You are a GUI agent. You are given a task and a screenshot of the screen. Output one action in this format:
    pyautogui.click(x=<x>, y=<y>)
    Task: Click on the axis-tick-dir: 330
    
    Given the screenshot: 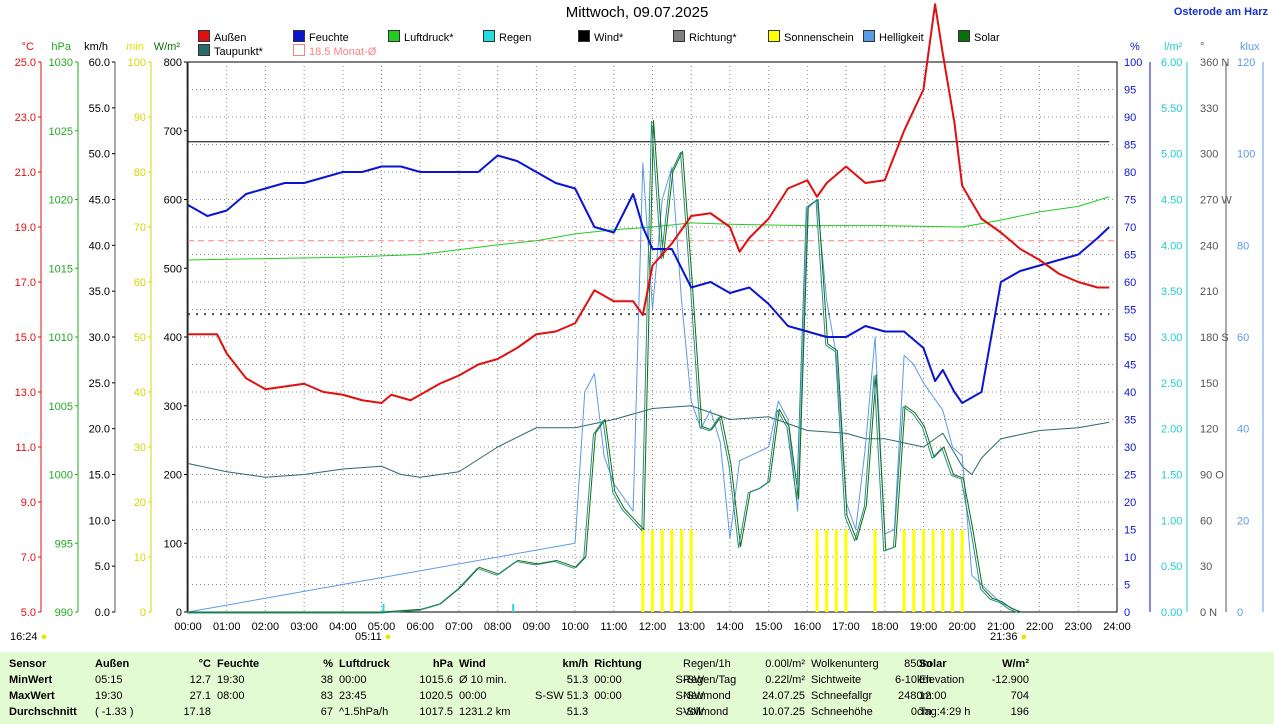 What is the action you would take?
    pyautogui.click(x=1209, y=109)
    